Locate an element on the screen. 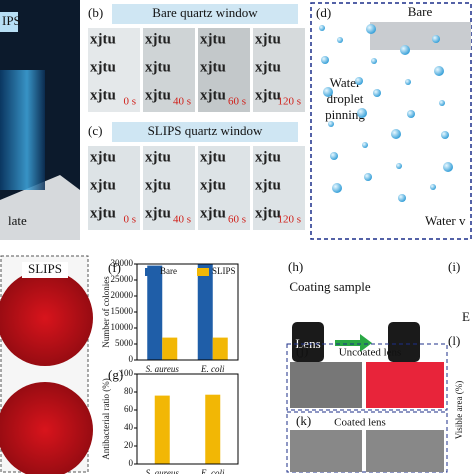 The height and width of the screenshot is (474, 474). lens is located at coordinates (308, 342).